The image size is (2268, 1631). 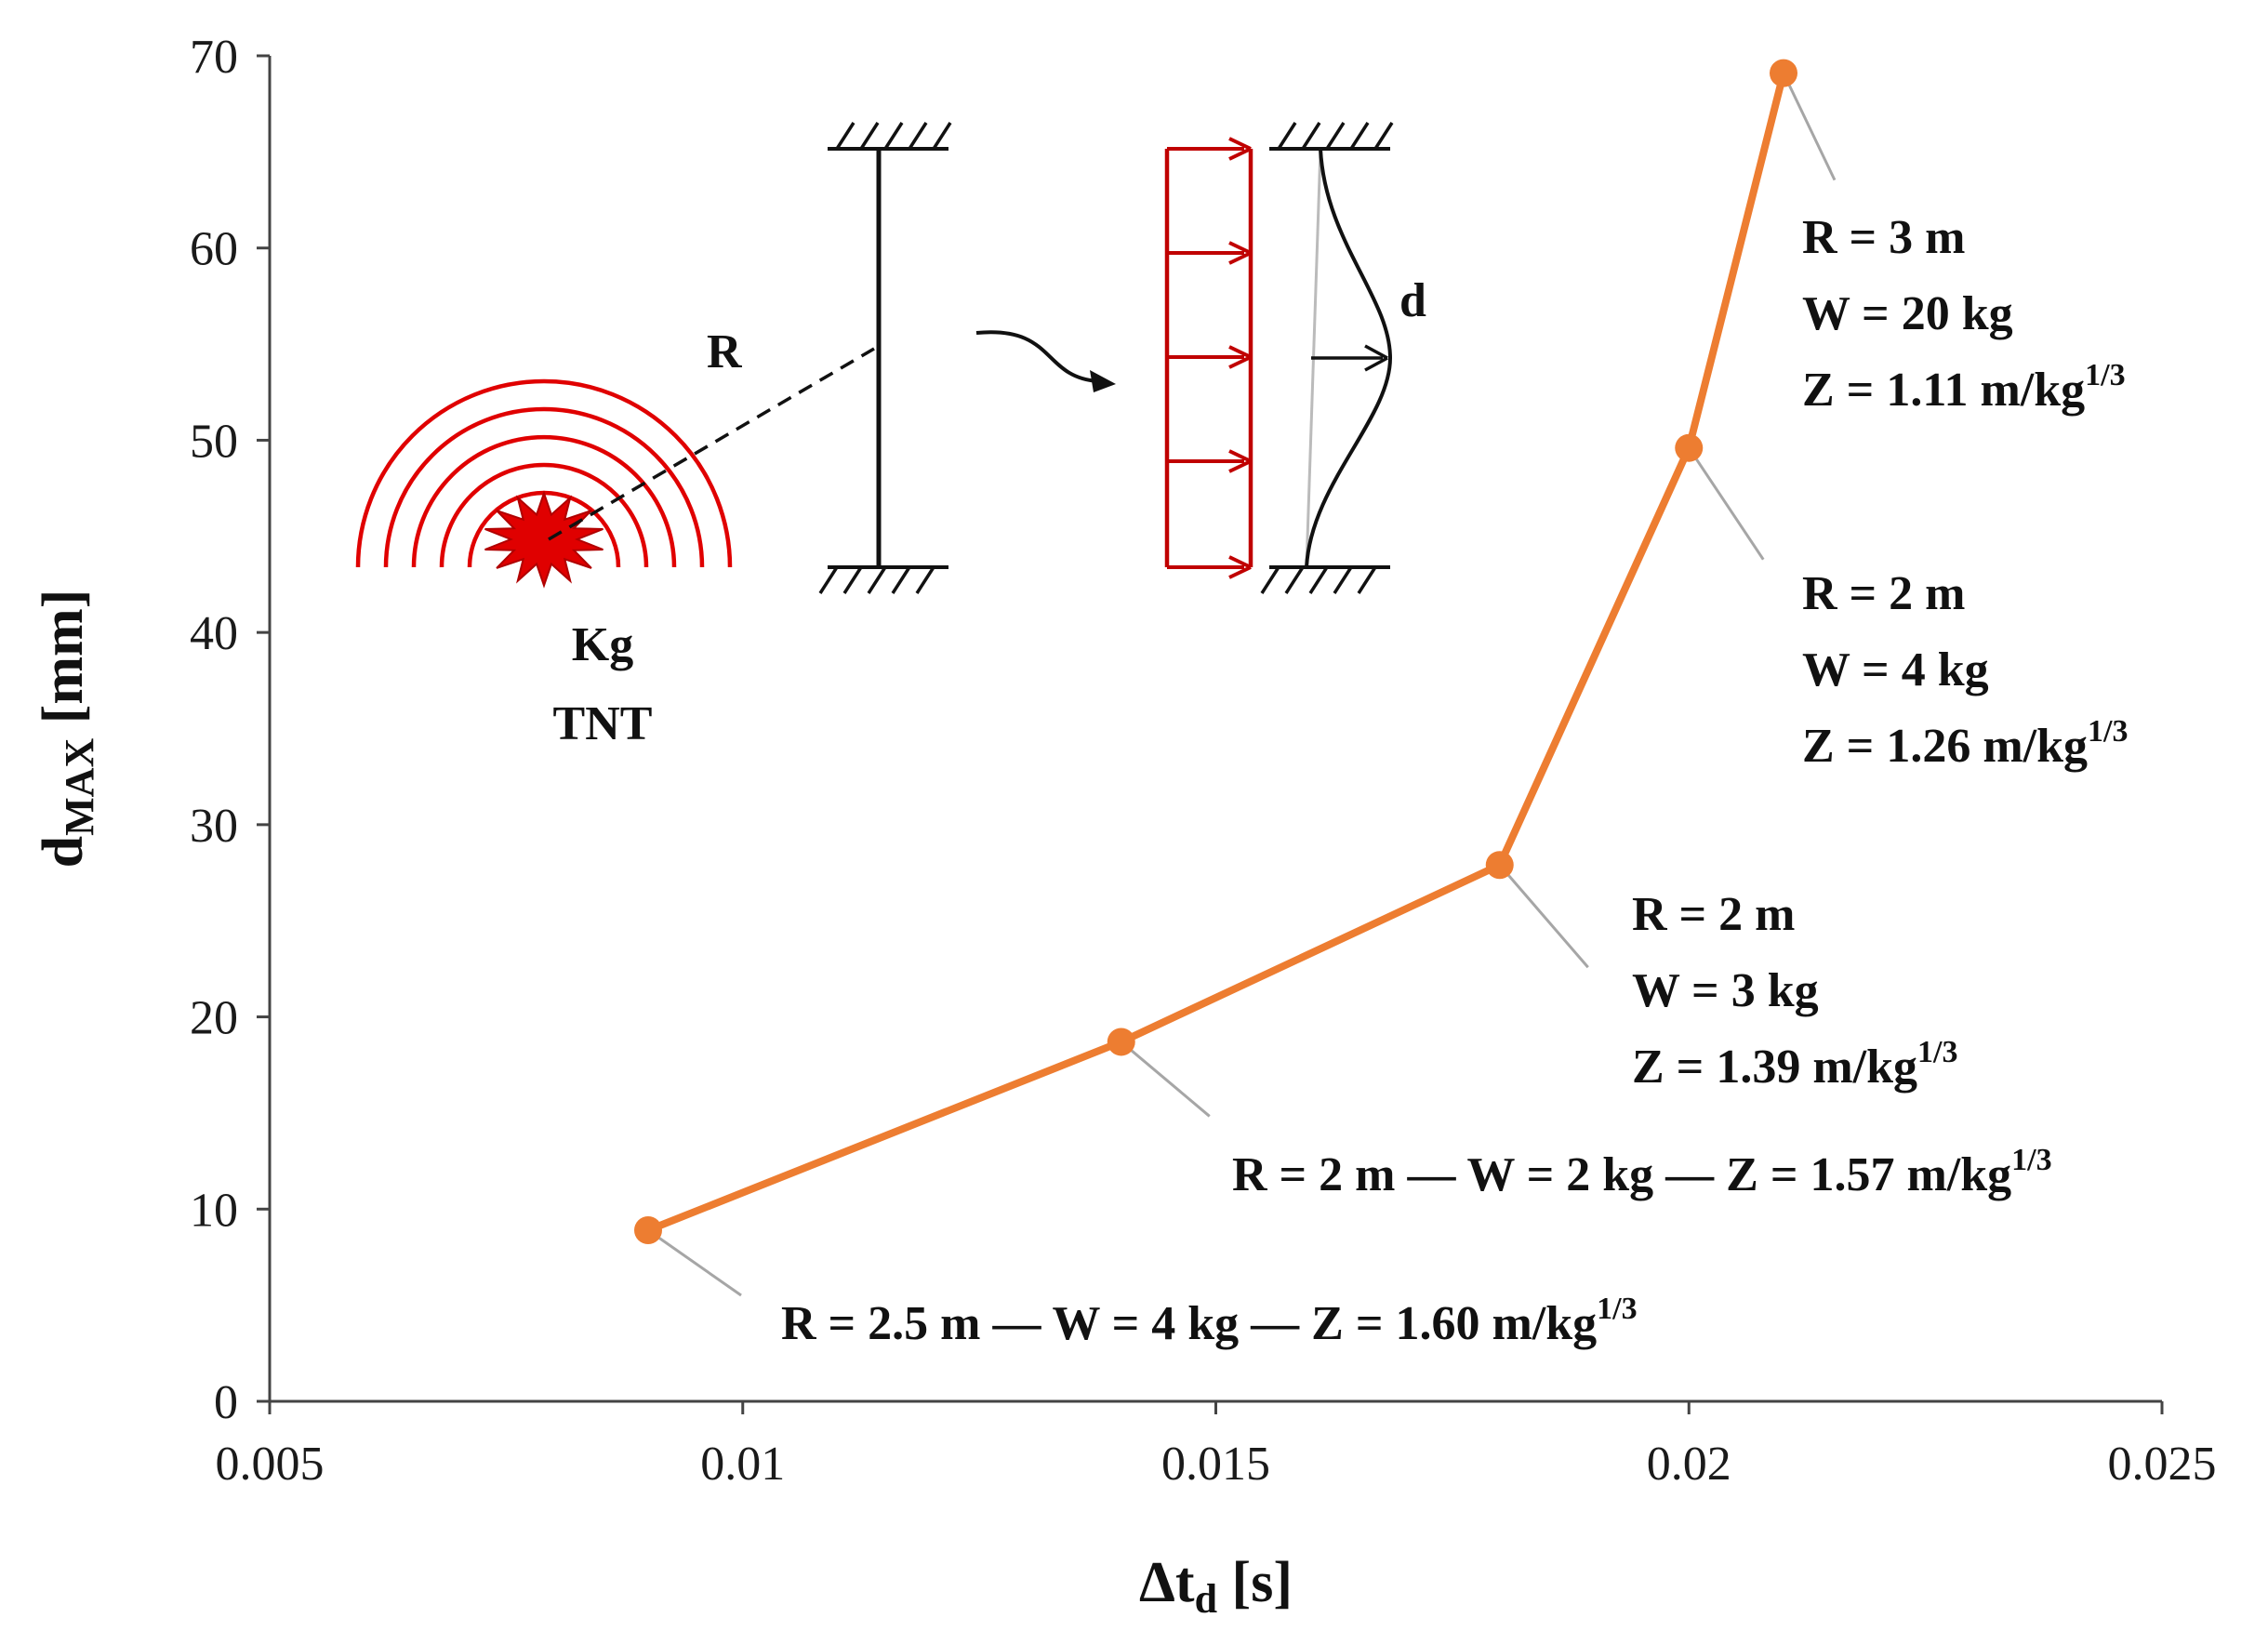 I want to click on x-axis-title: Δtd [s], so click(x=1216, y=1586).